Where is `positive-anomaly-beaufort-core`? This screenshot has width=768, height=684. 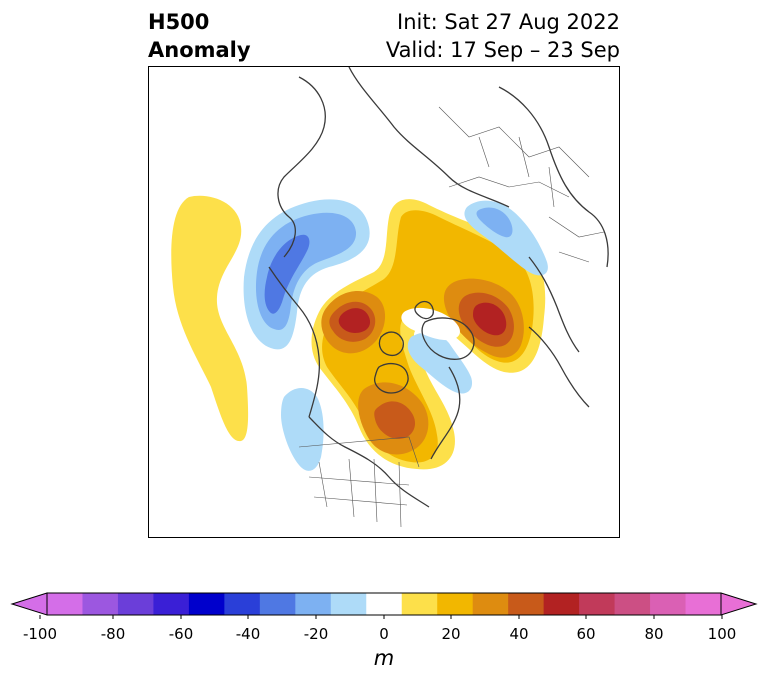 positive-anomaly-beaufort-core is located at coordinates (354, 320).